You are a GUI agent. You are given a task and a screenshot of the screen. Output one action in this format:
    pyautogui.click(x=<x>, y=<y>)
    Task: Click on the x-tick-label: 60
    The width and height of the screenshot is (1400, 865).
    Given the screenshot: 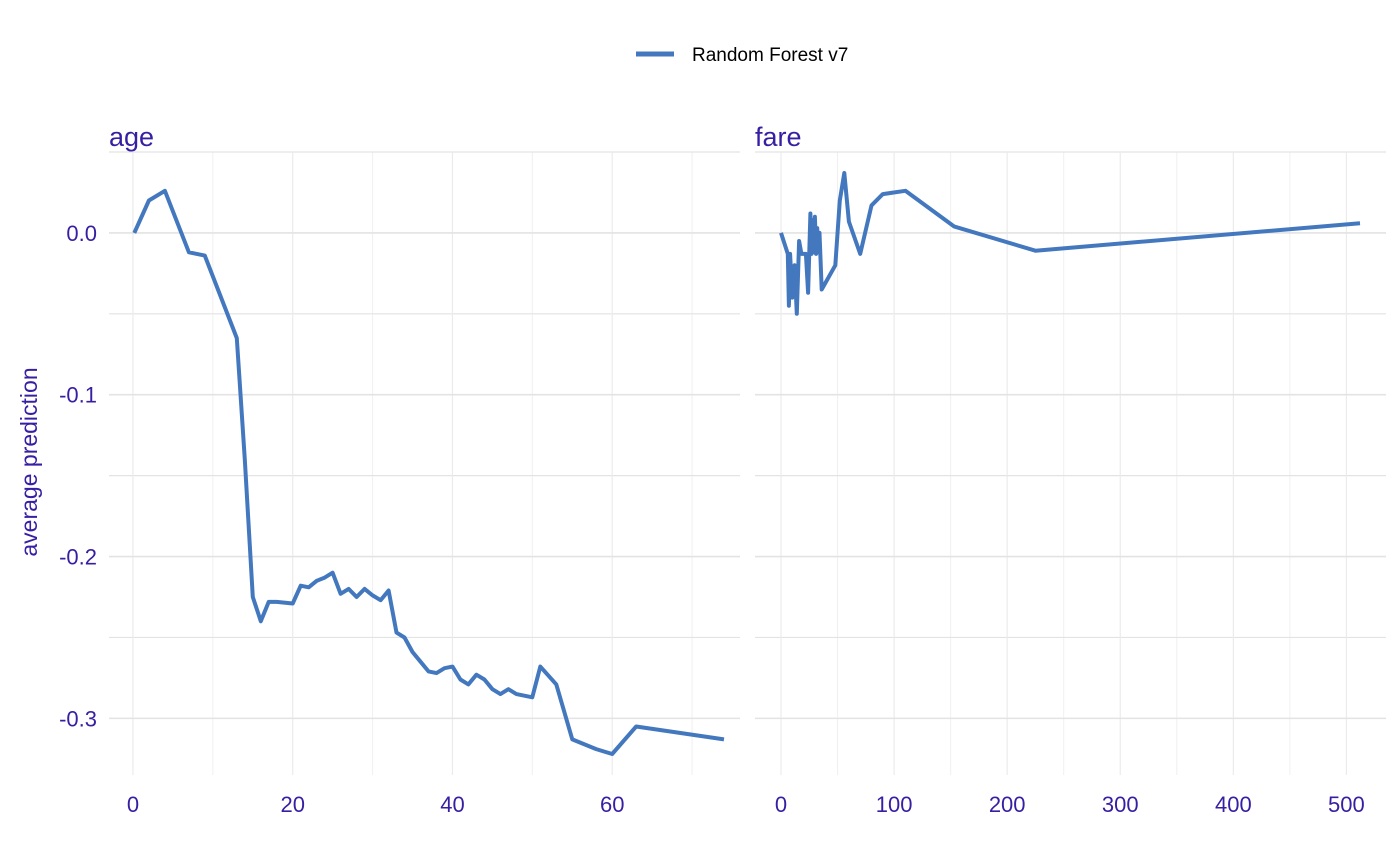 What is the action you would take?
    pyautogui.click(x=612, y=804)
    